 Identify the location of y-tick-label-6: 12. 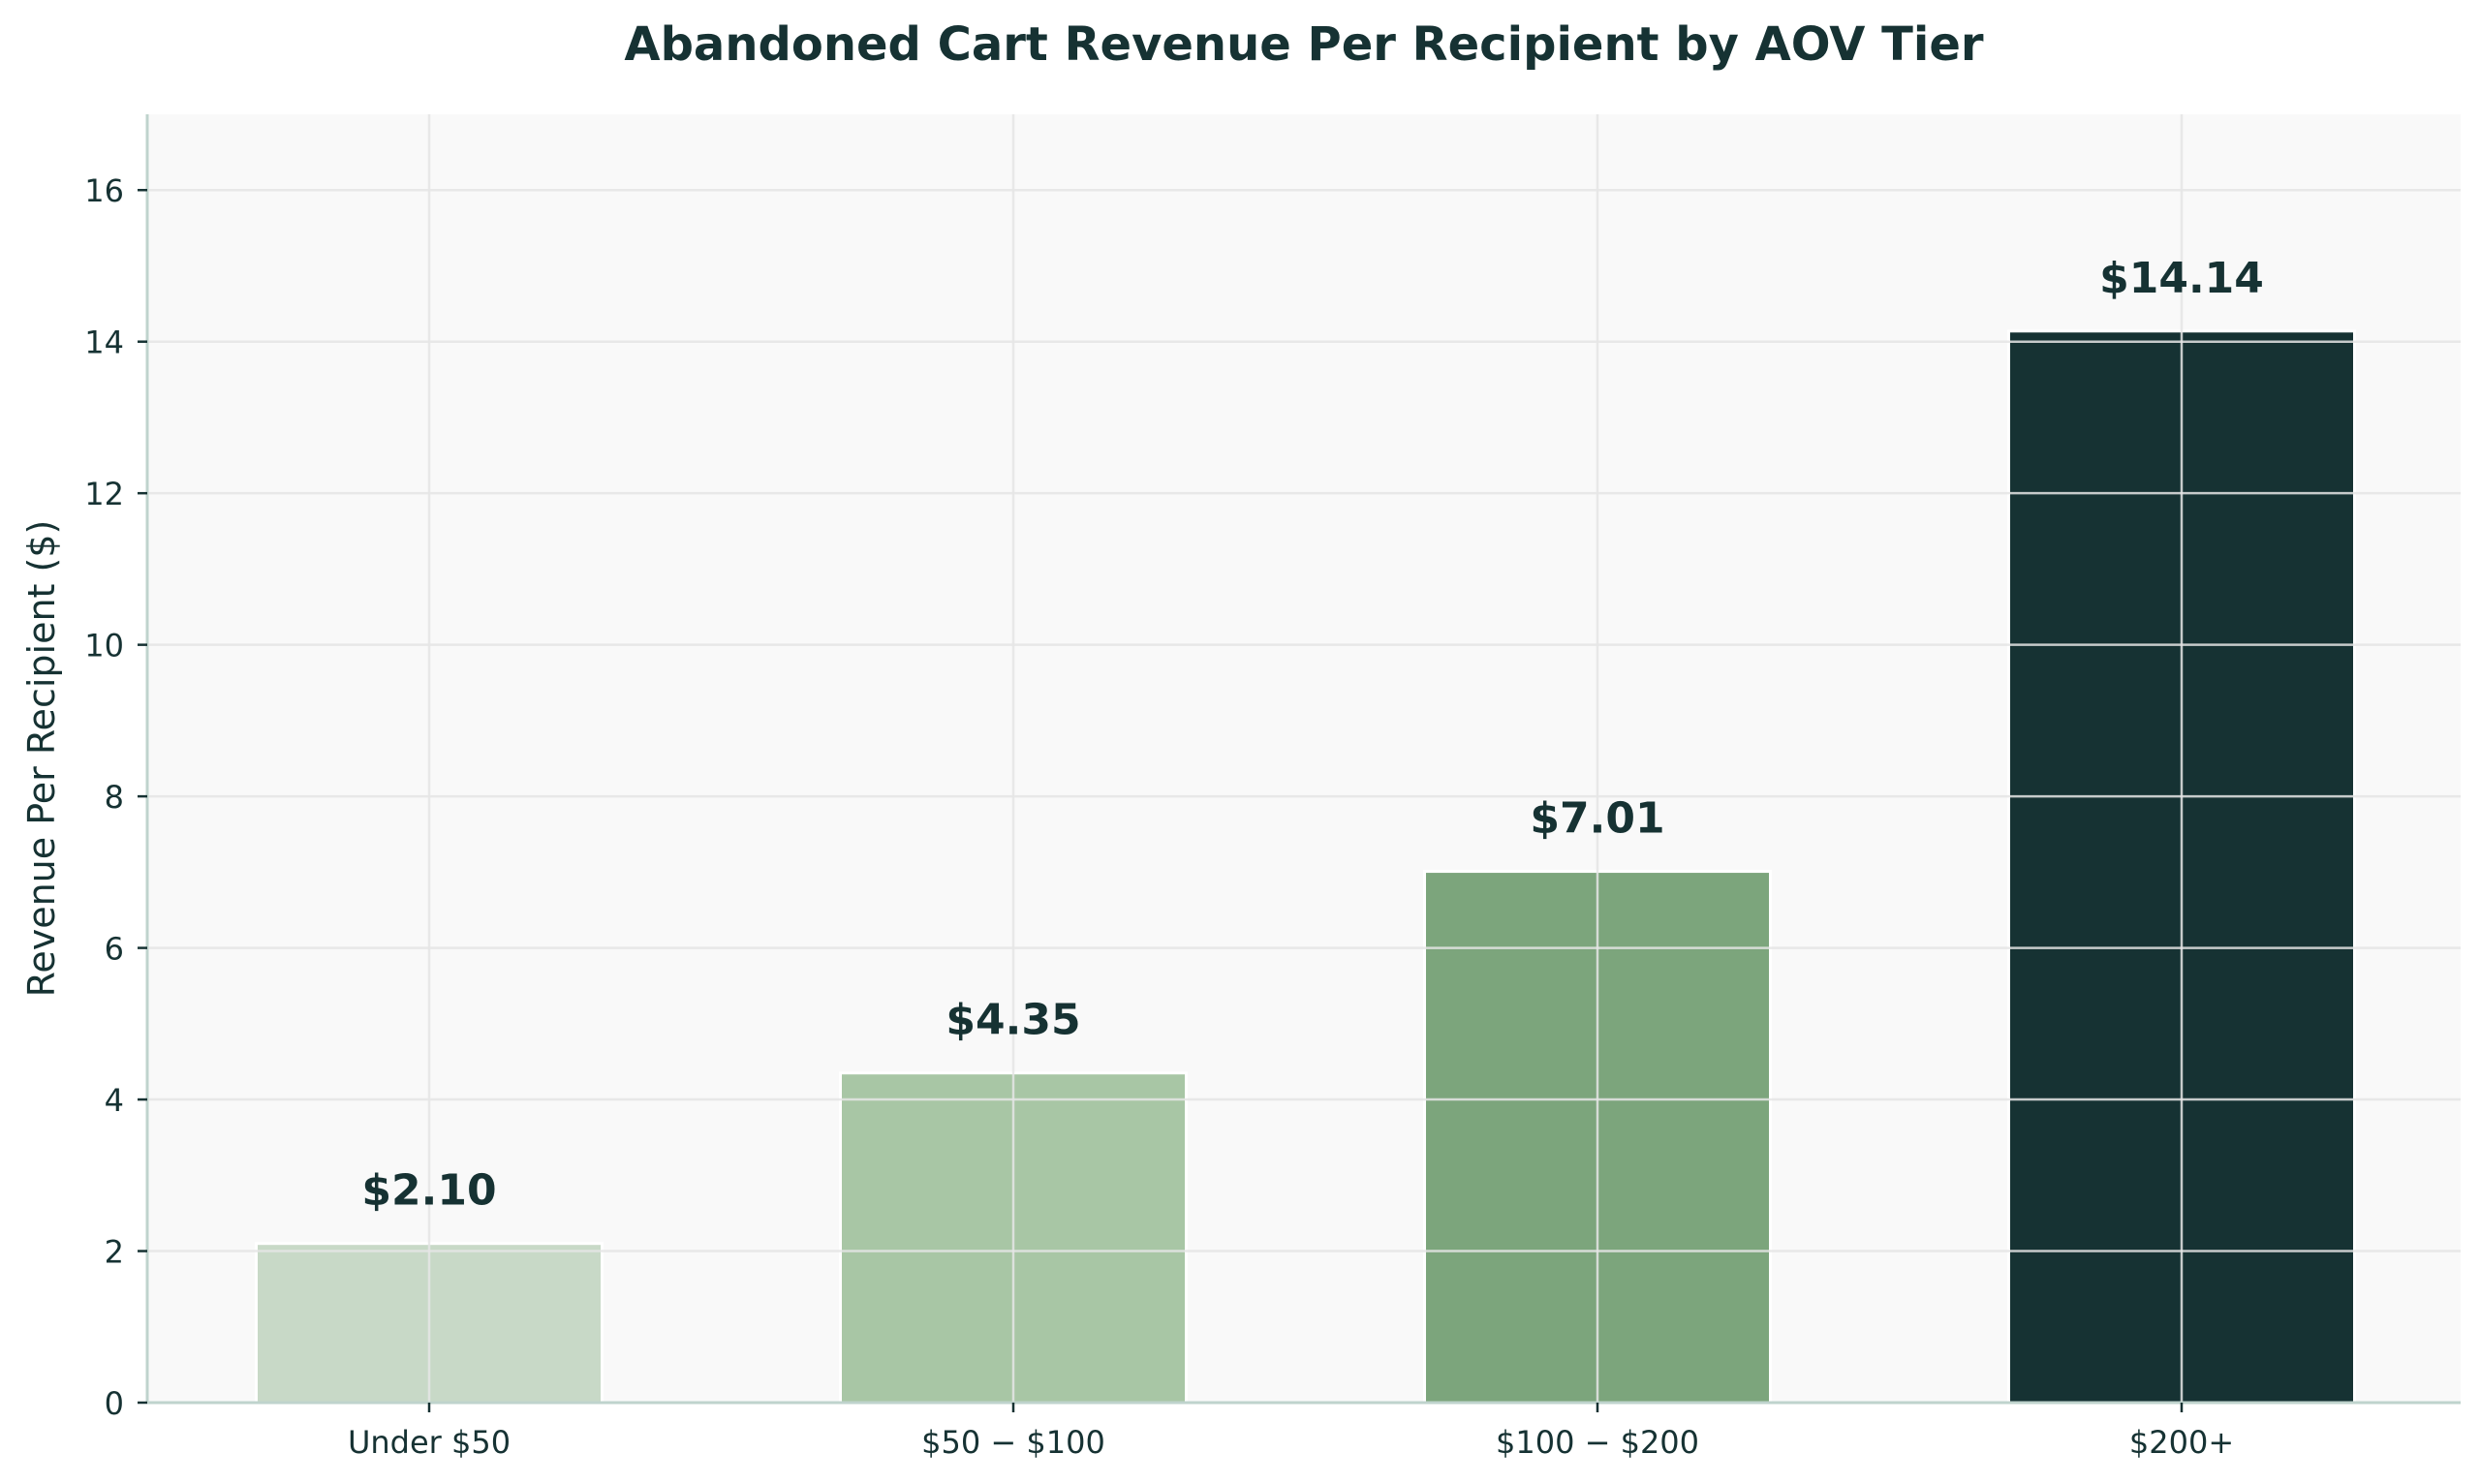
(104, 494).